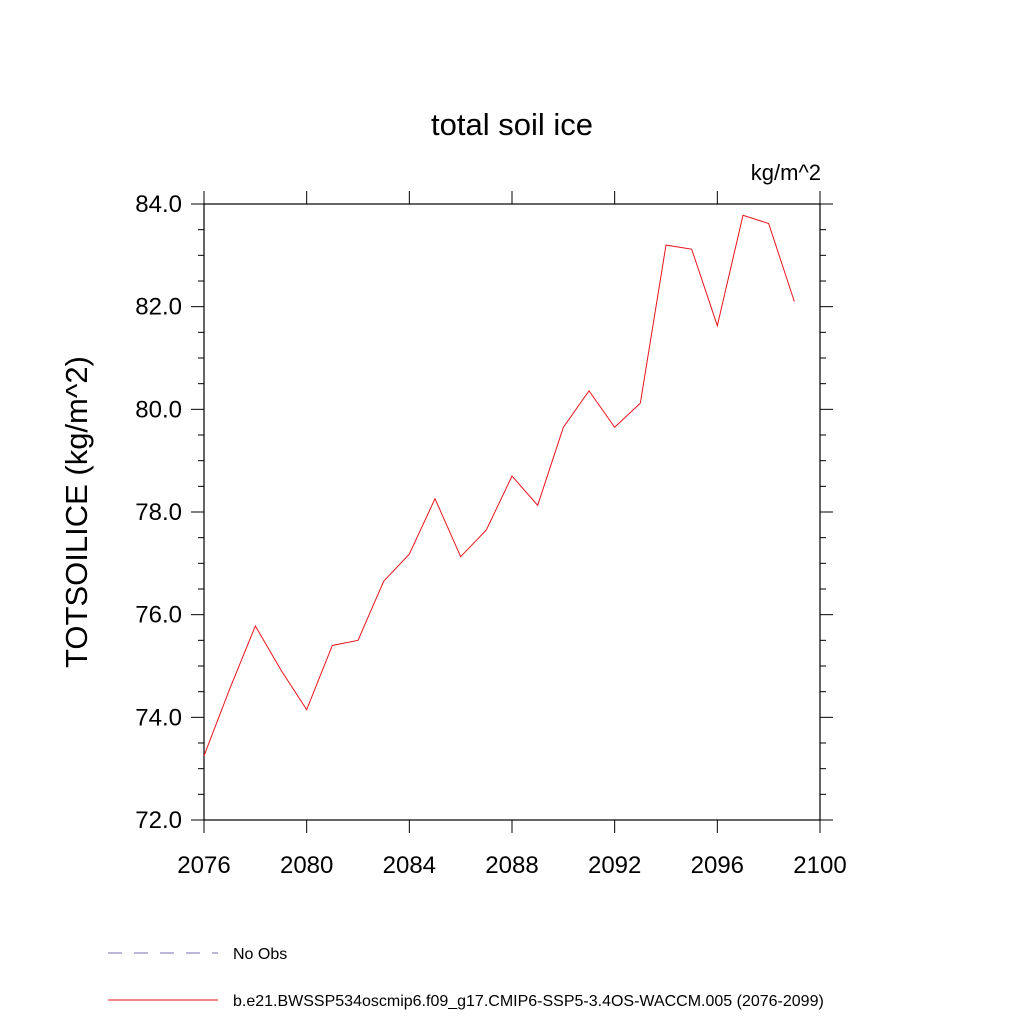 The height and width of the screenshot is (1024, 1024). I want to click on legend-label-no-obs: No Obs, so click(260, 954).